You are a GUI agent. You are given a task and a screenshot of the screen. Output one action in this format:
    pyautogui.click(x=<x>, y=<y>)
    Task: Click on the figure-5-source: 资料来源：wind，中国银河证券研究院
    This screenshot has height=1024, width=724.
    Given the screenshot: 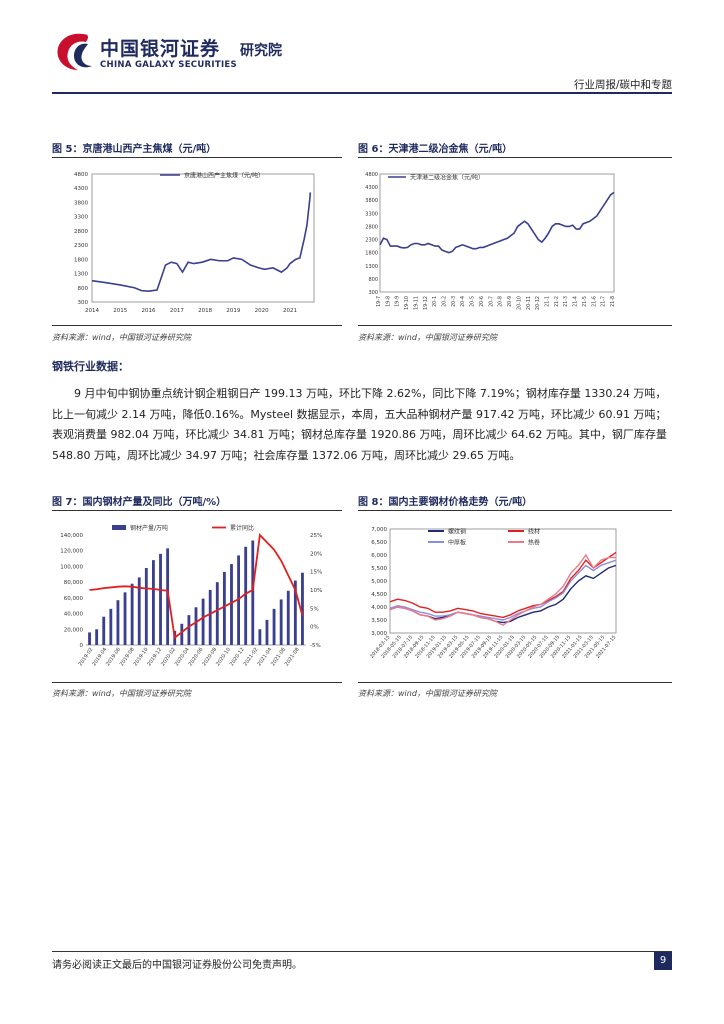 What is the action you would take?
    pyautogui.click(x=121, y=337)
    